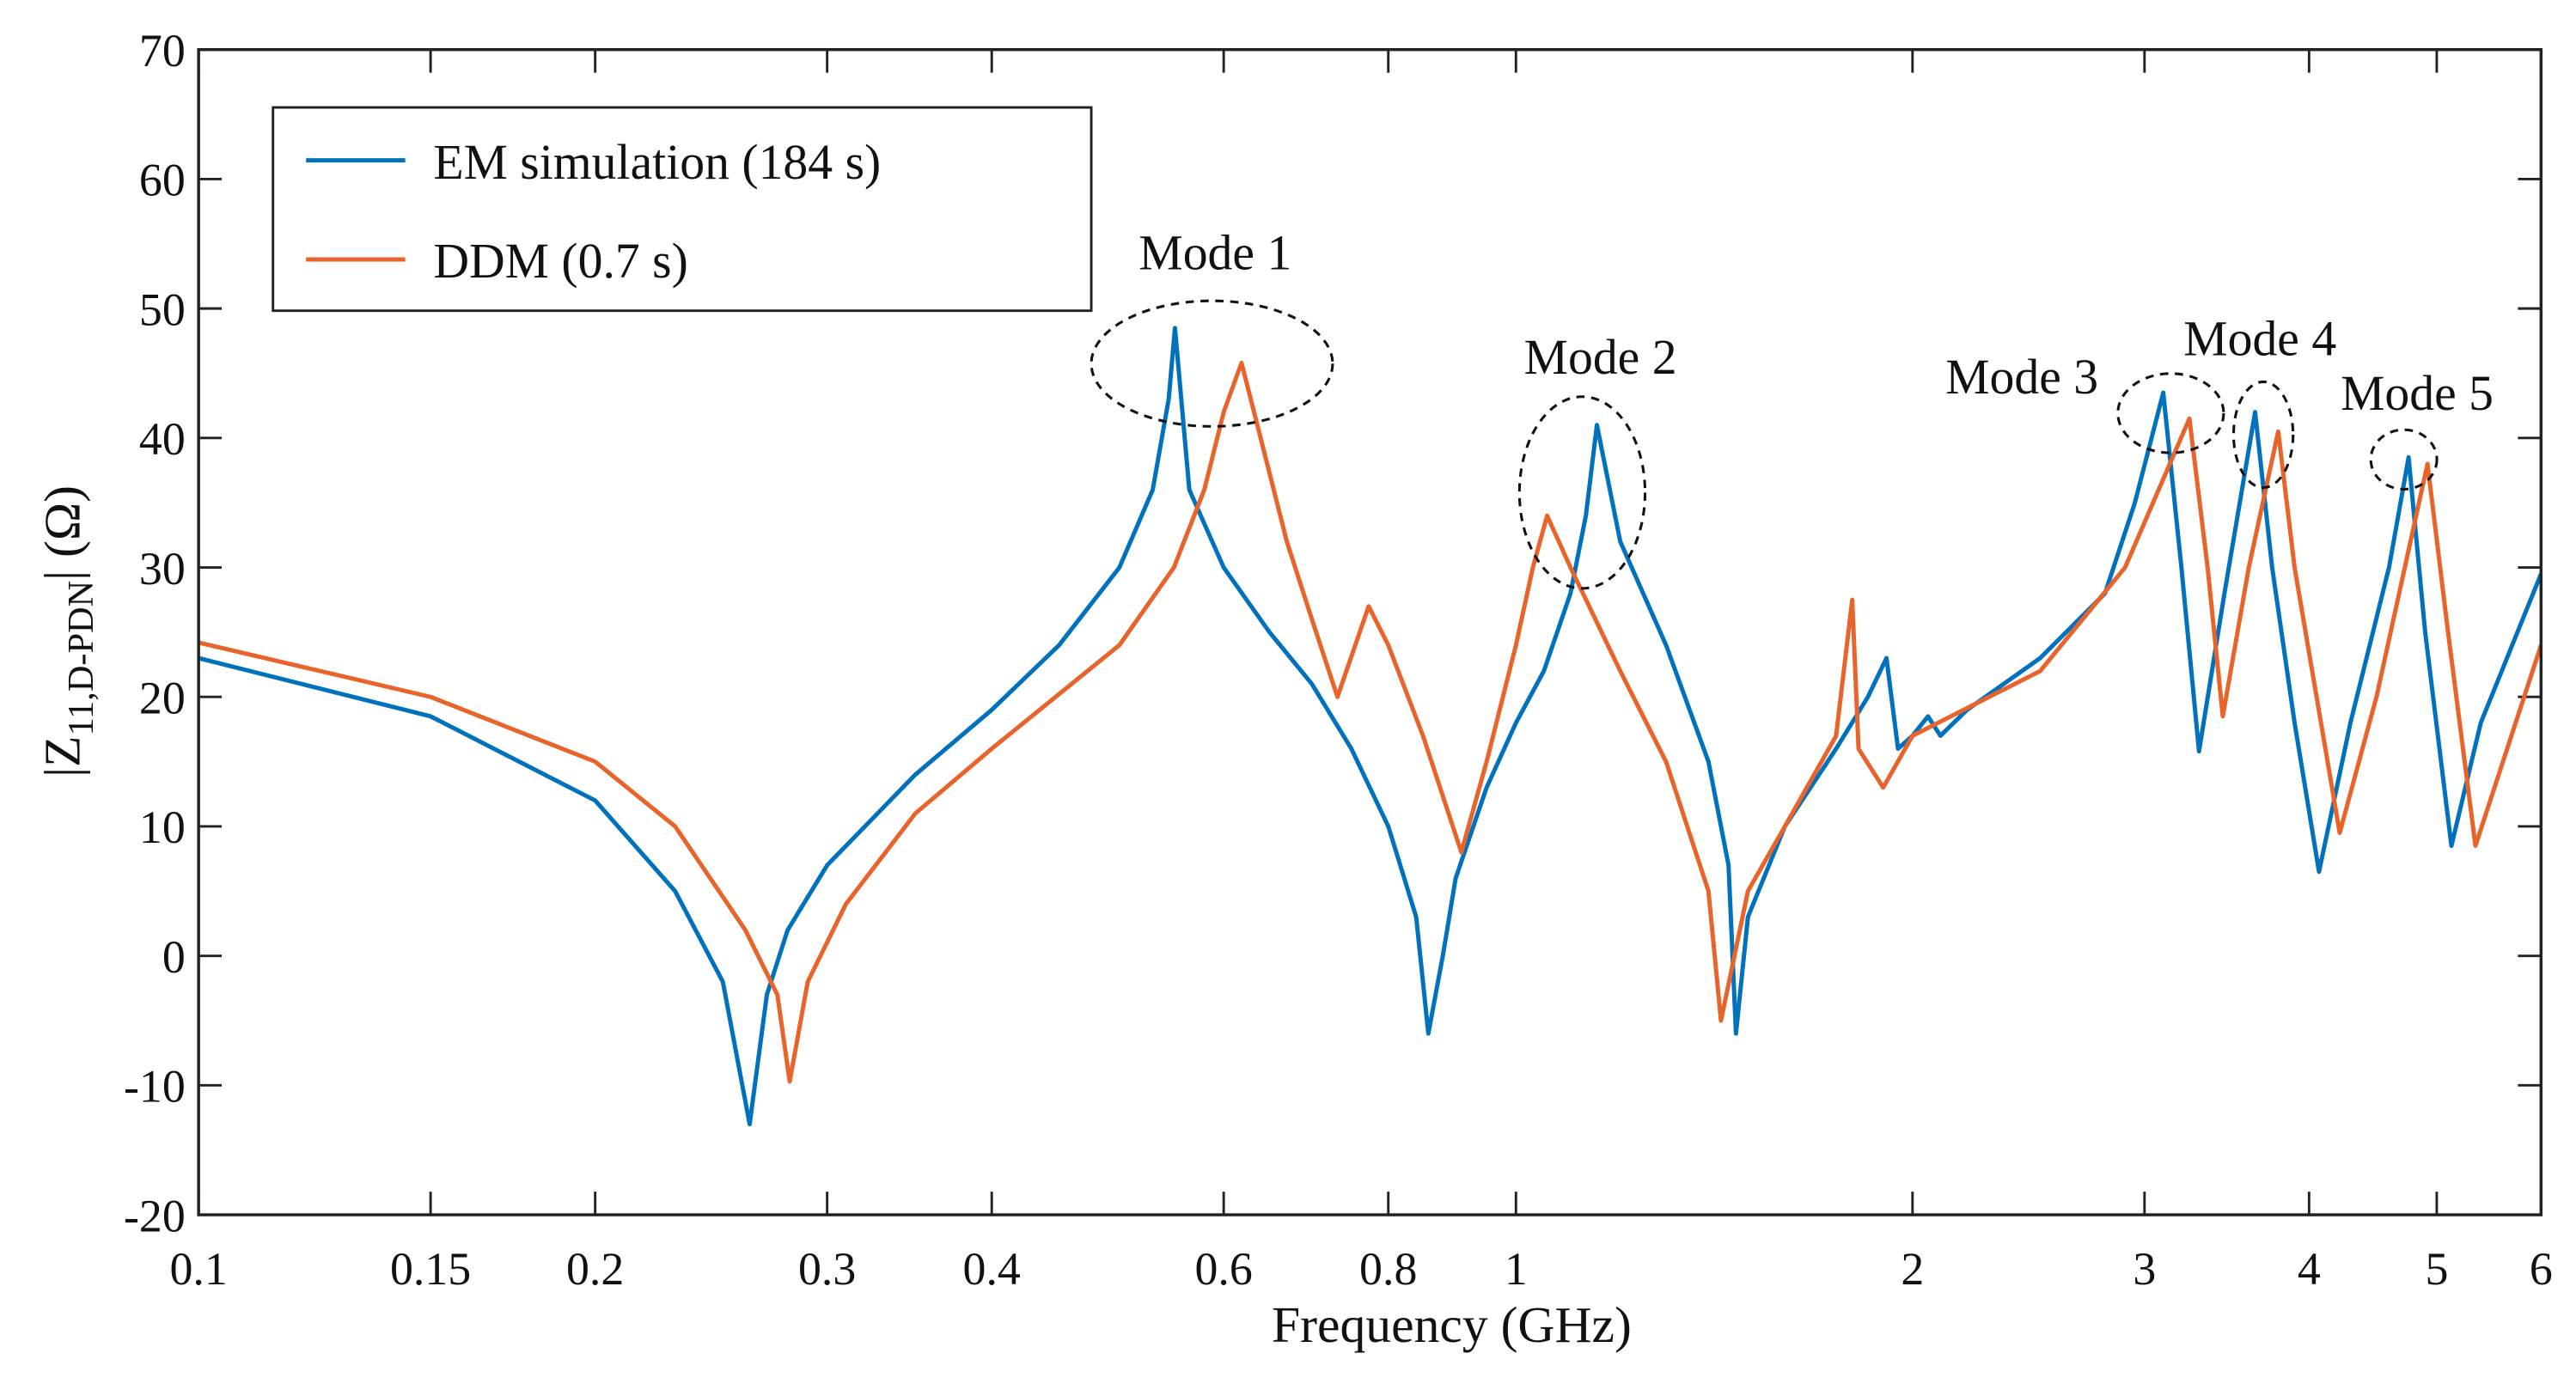  Describe the element at coordinates (62, 533) in the screenshot. I see `y-label-tail: | (Ω)` at that location.